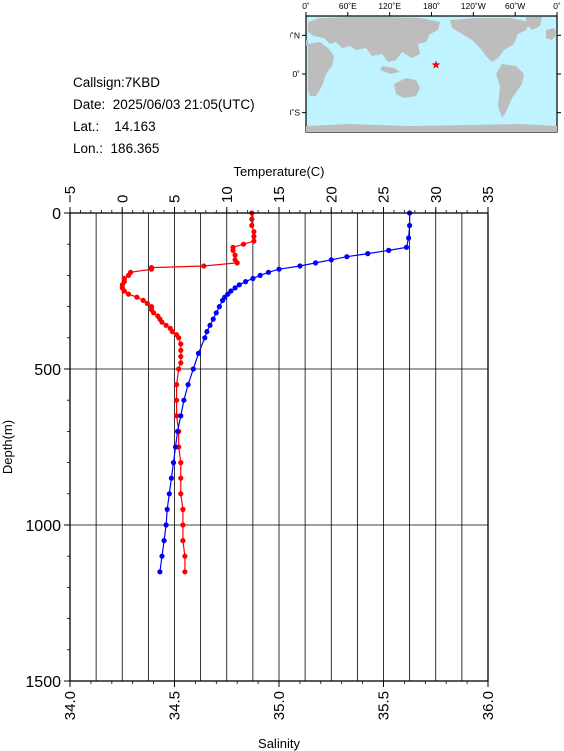  Describe the element at coordinates (407, 88) in the screenshot. I see `land-australia` at that location.